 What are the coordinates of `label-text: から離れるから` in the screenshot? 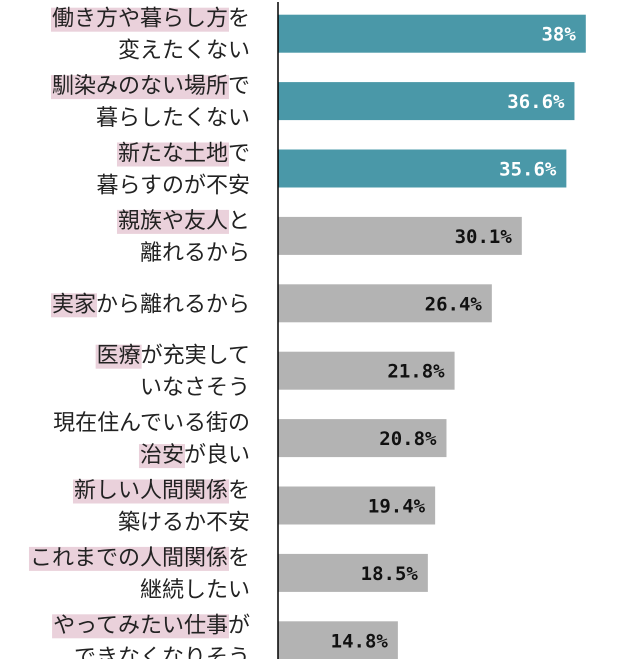 It's located at (173, 304).